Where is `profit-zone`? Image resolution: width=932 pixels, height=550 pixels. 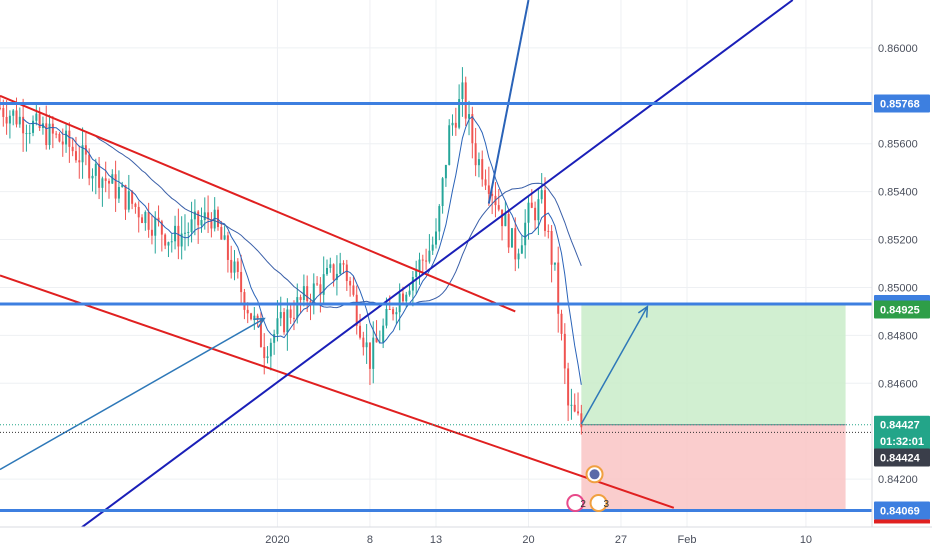 profit-zone is located at coordinates (713, 365).